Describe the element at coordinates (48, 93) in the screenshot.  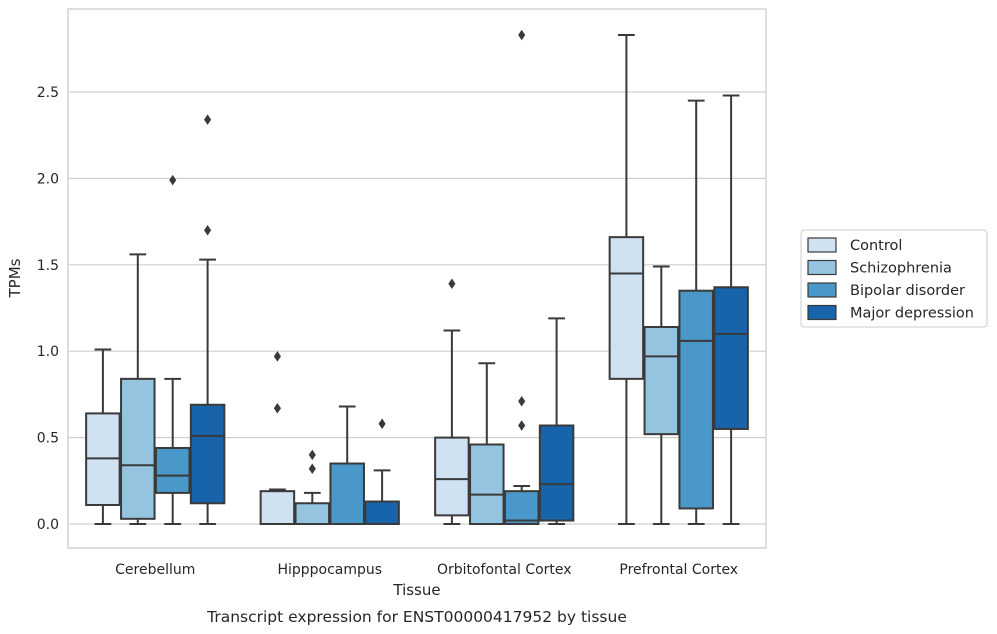
I see `y-tick-label: 2.5` at that location.